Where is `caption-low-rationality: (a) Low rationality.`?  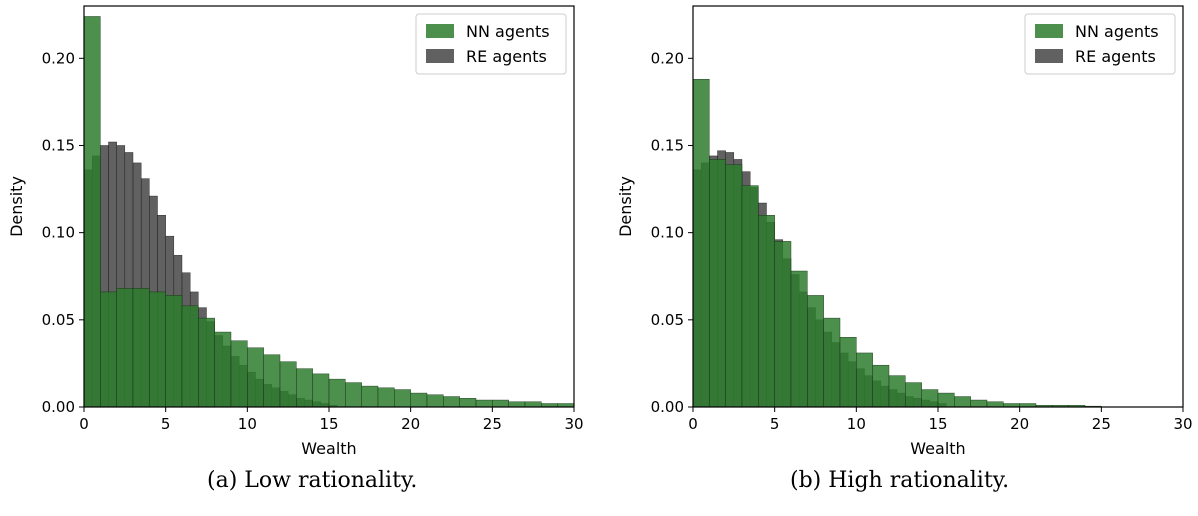
caption-low-rationality: (a) Low rationality. is located at coordinates (312, 480).